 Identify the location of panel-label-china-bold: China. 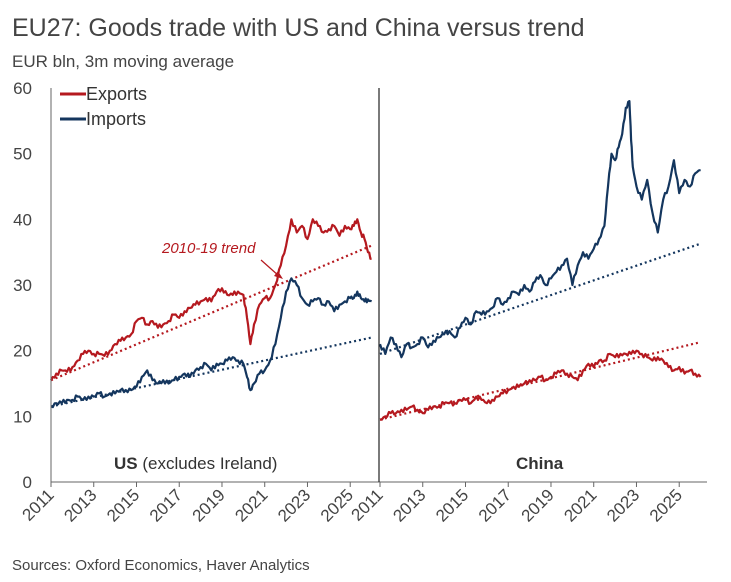
(540, 463).